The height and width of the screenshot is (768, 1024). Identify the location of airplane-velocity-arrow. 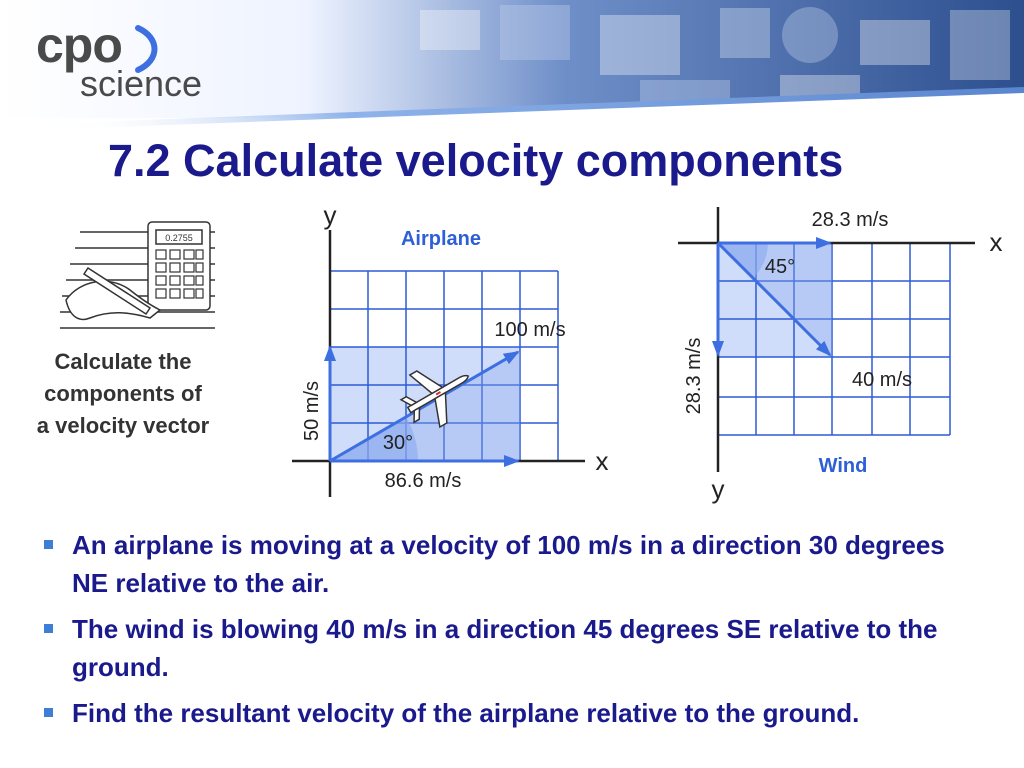
(424, 406).